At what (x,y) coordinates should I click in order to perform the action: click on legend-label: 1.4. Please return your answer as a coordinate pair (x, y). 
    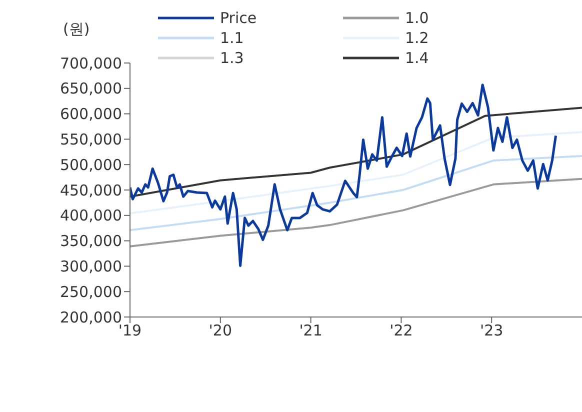
    Looking at the image, I should click on (417, 58).